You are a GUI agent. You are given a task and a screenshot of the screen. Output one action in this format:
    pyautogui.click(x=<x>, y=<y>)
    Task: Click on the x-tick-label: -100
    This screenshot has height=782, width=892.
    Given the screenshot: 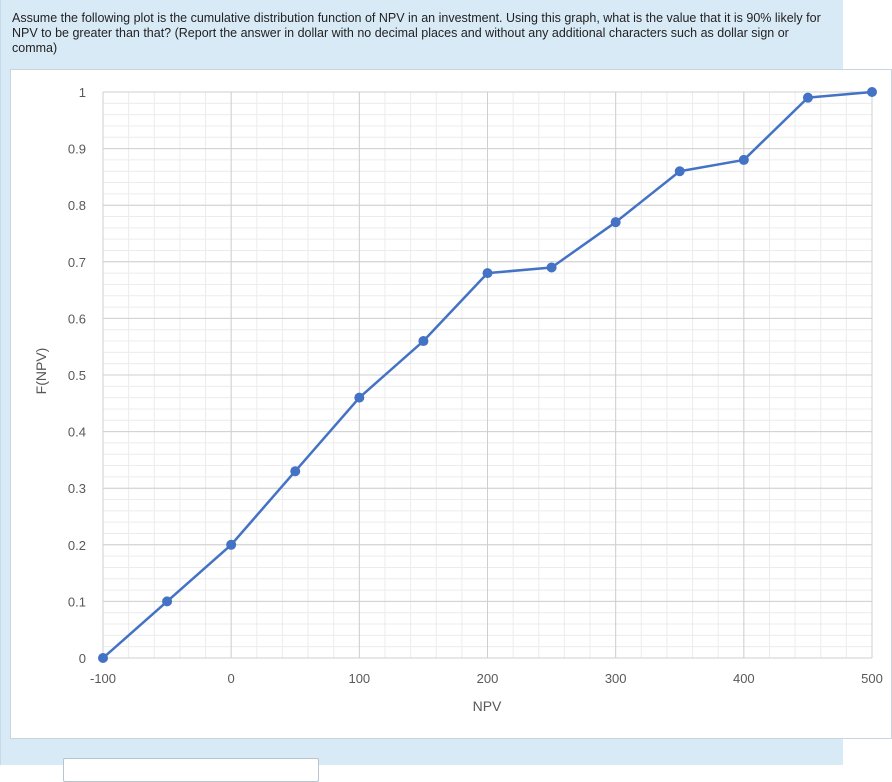 What is the action you would take?
    pyautogui.click(x=103, y=678)
    